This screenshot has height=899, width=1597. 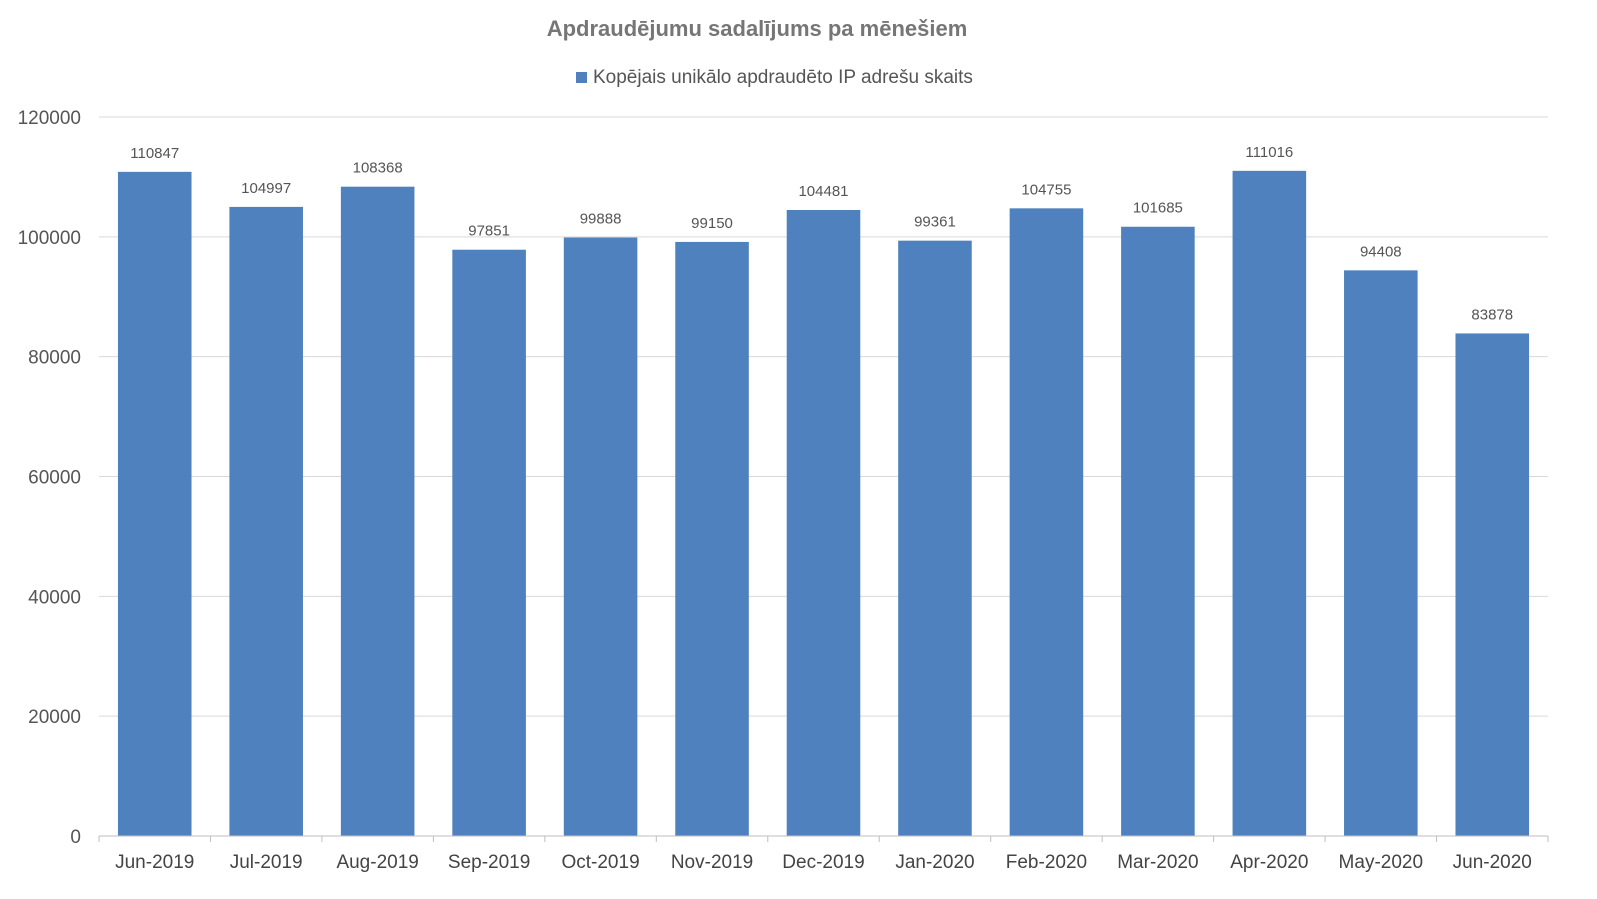 I want to click on x-tick-label-Jul-2019: Jul-2019, so click(x=266, y=862).